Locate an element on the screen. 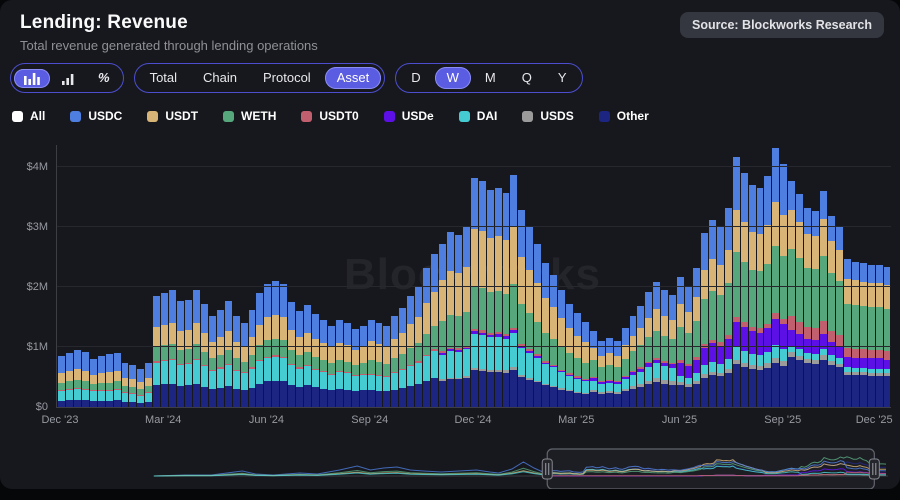 The height and width of the screenshot is (500, 900). stacked-bars-icon-button is located at coordinates (32, 78).